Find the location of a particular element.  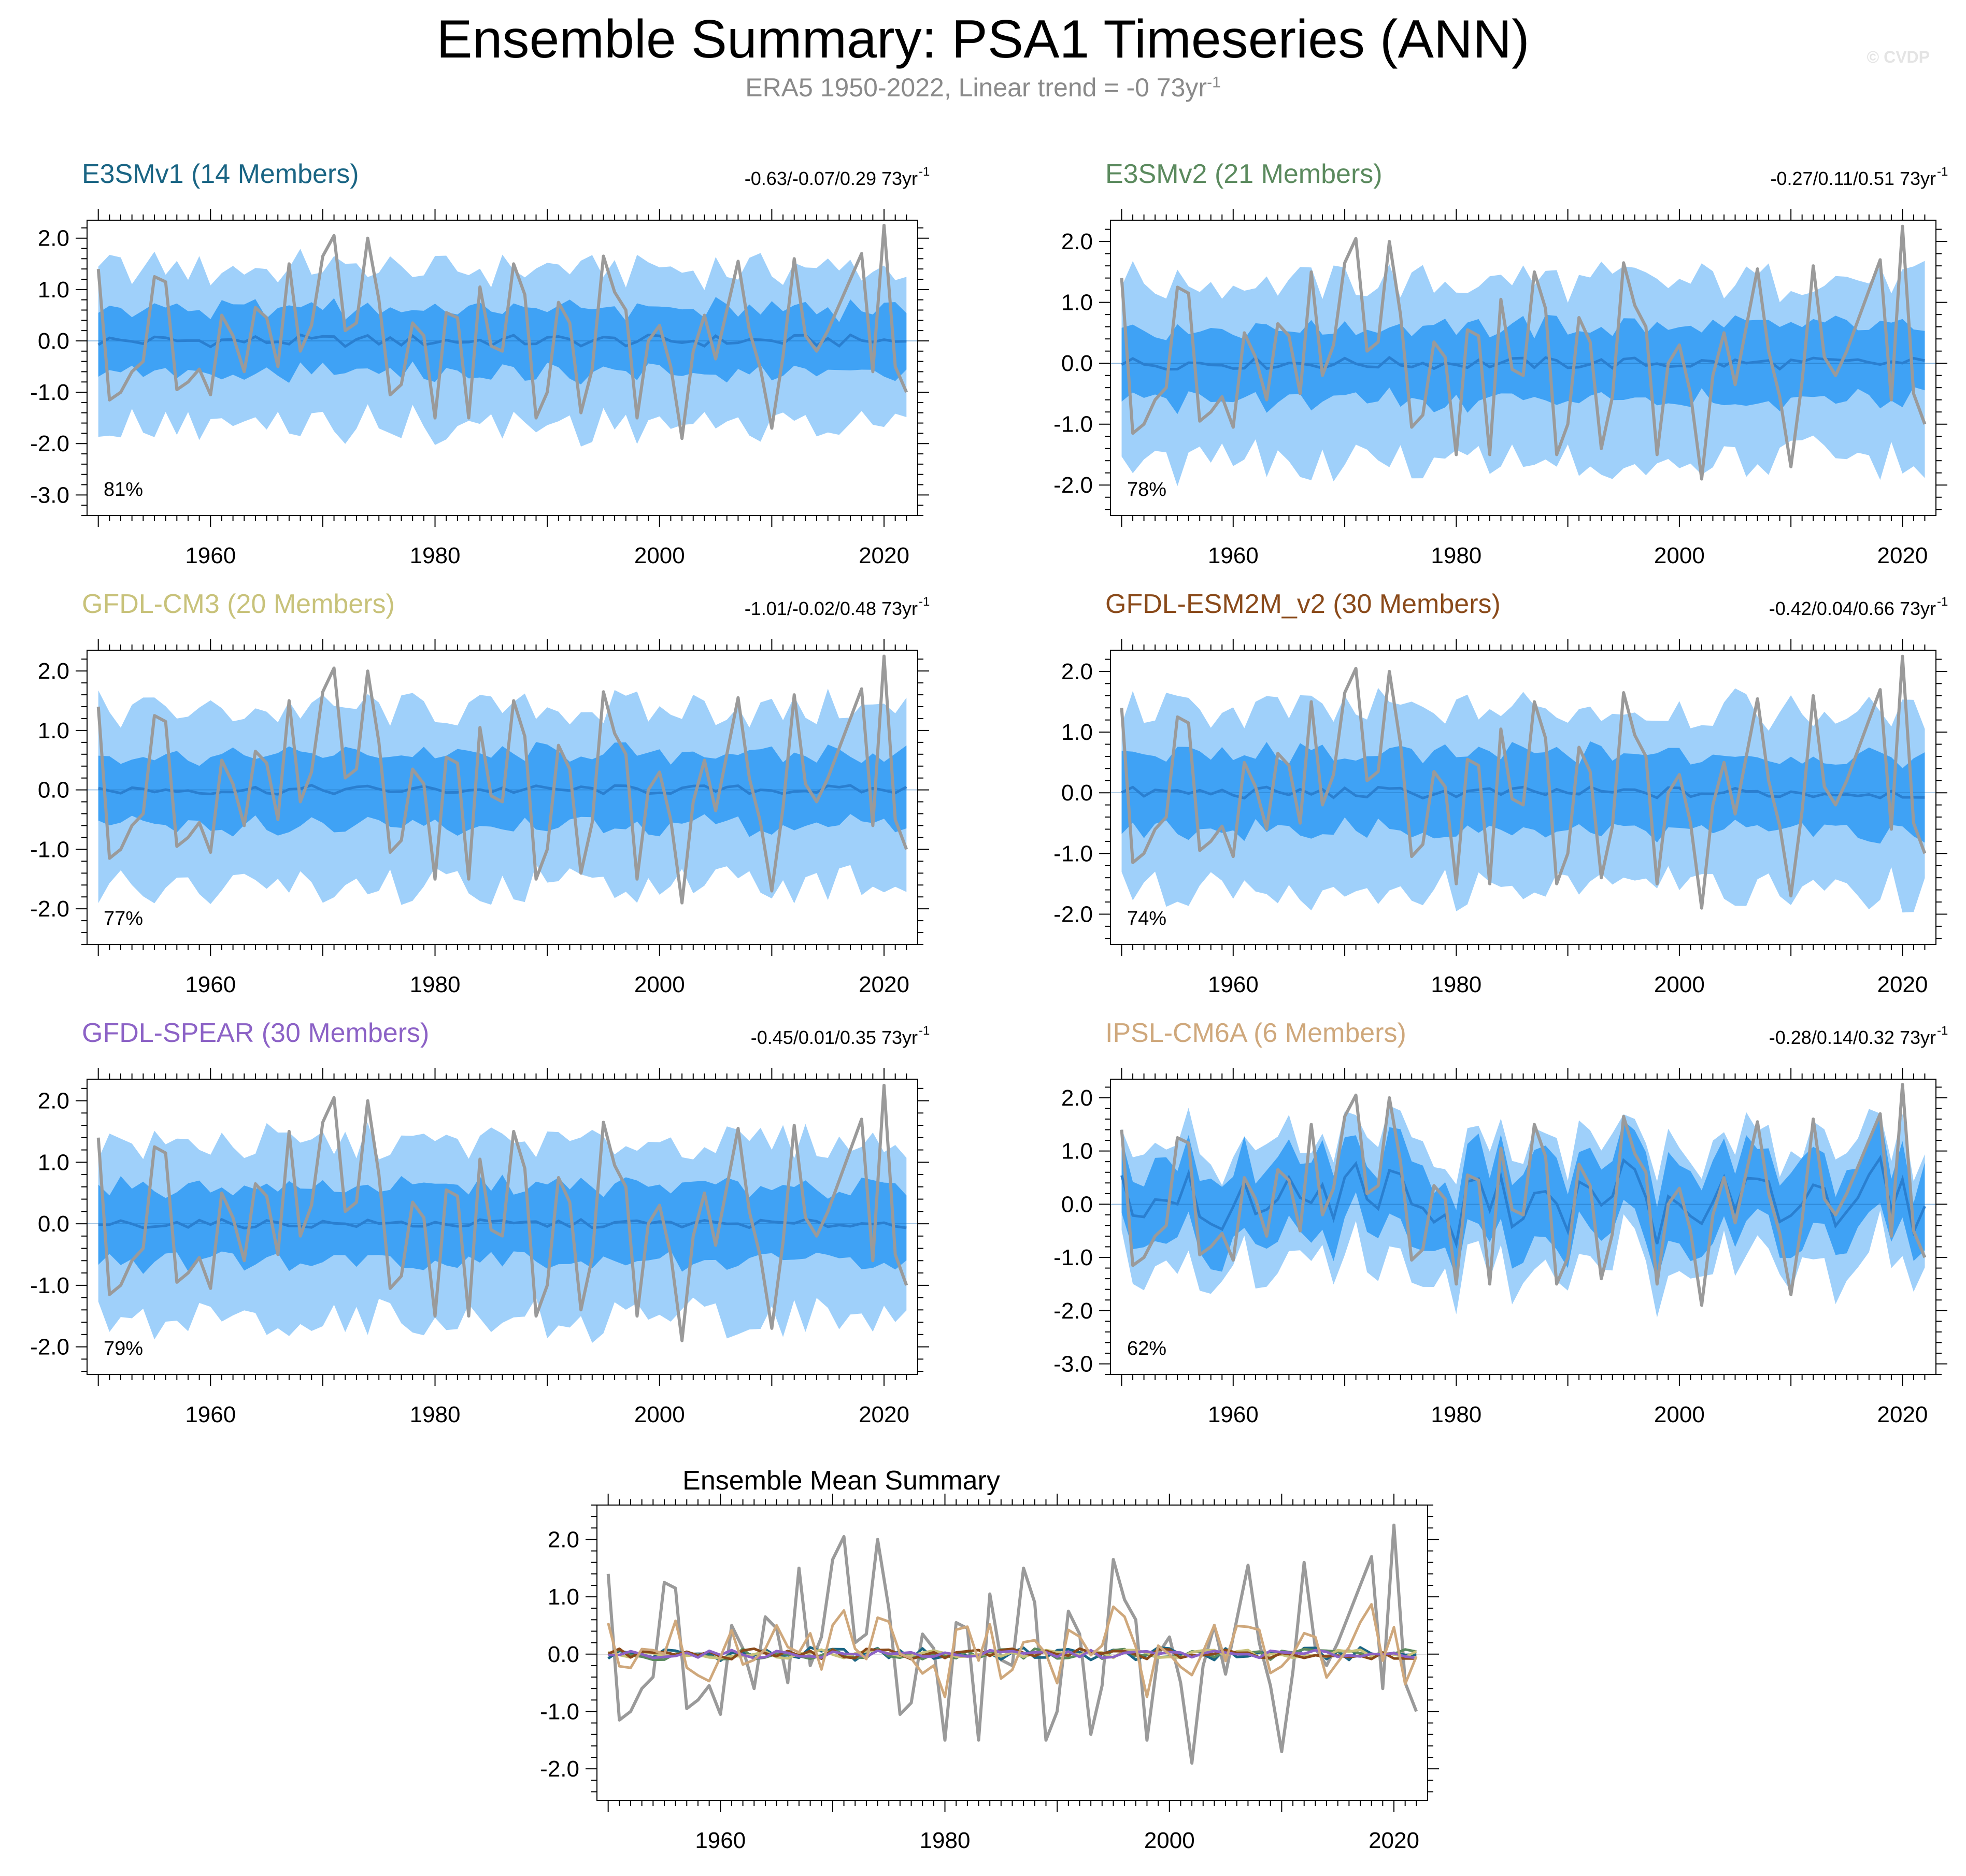

panel-ipsl-cm6a-xtick-label: 2000 is located at coordinates (1679, 1414).